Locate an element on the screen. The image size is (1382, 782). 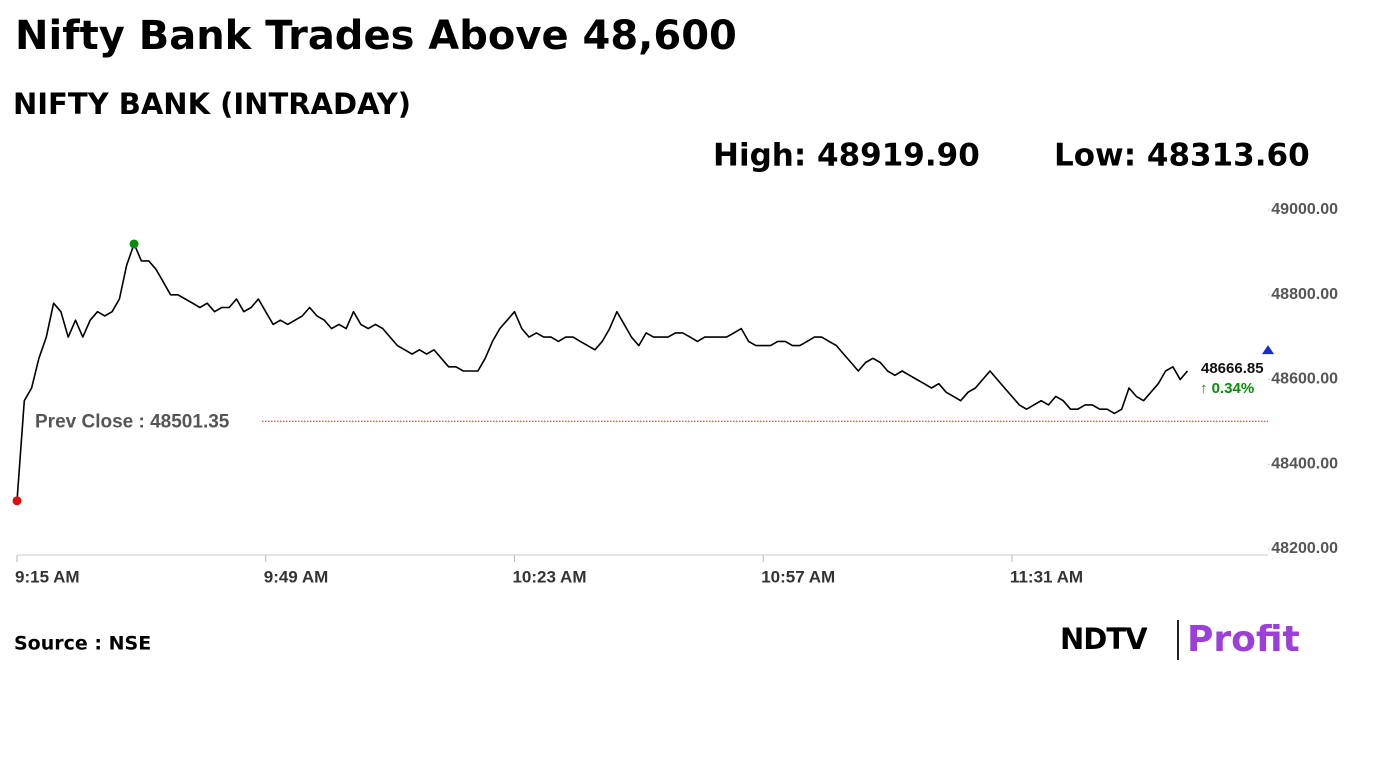
x-tick-label: 10:23 AM is located at coordinates (549, 576).